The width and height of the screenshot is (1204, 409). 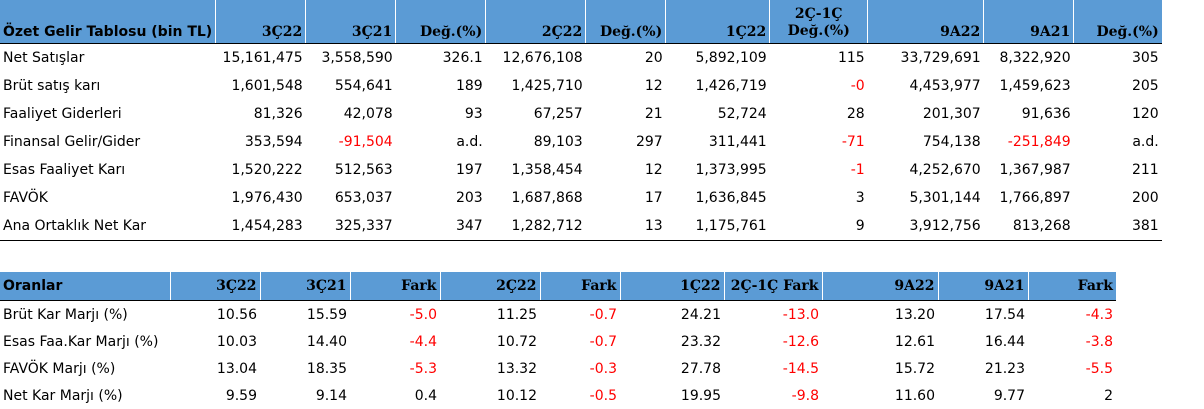 What do you see at coordinates (805, 395) in the screenshot?
I see `table-cell: -9.8` at bounding box center [805, 395].